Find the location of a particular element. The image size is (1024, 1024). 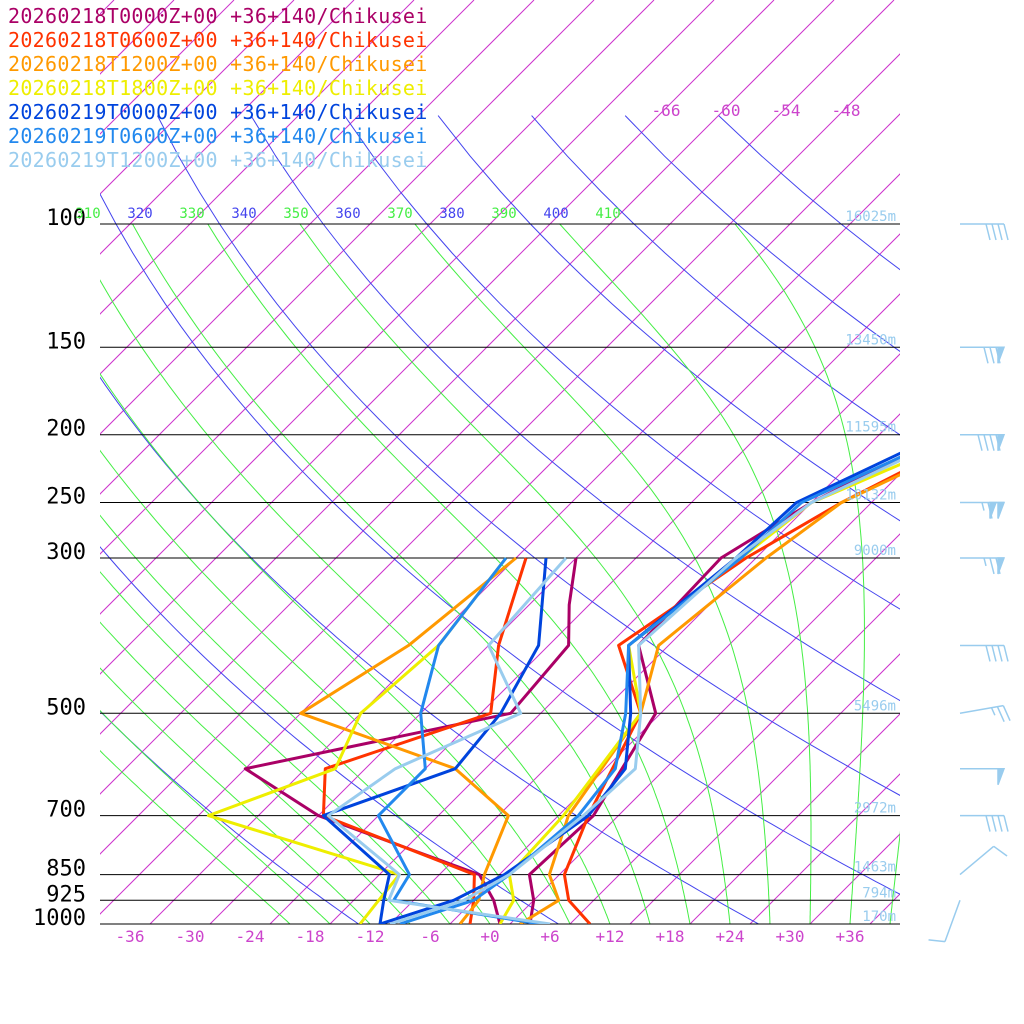

legend-entry: 20260219T0000Z+00 +36+140/Chikusei is located at coordinates (218, 112).